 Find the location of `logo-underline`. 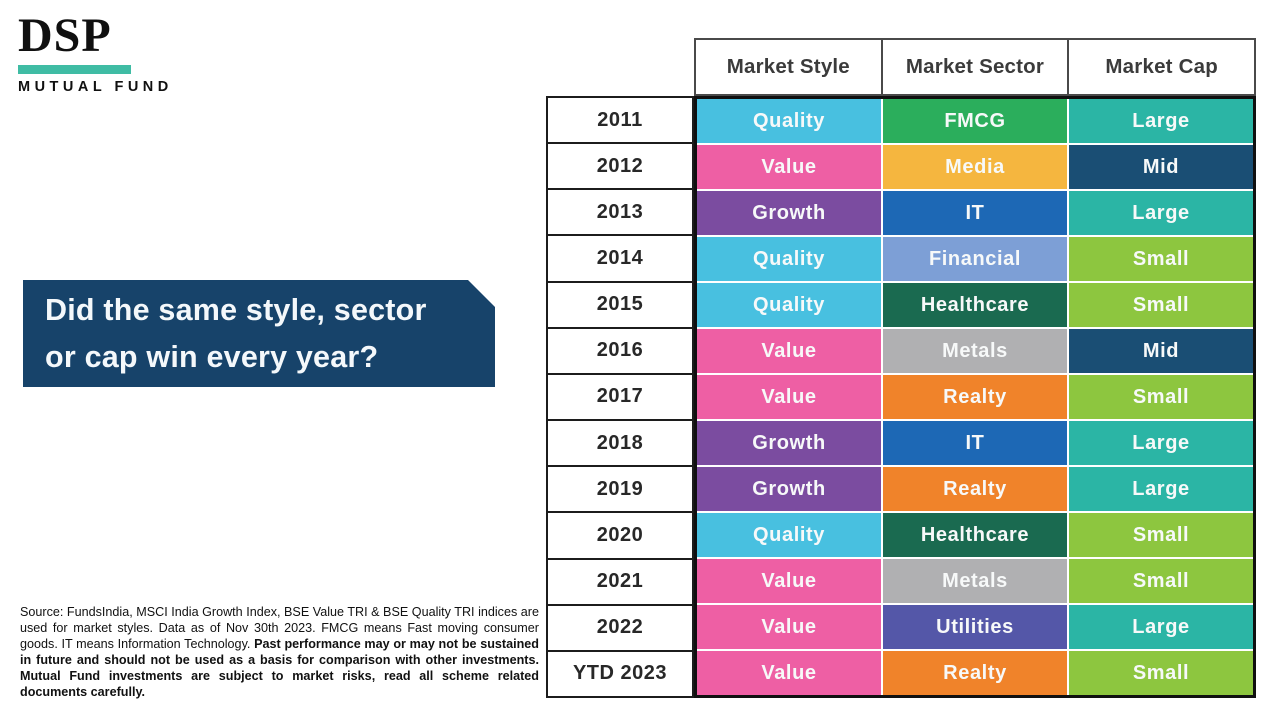

logo-underline is located at coordinates (74, 69).